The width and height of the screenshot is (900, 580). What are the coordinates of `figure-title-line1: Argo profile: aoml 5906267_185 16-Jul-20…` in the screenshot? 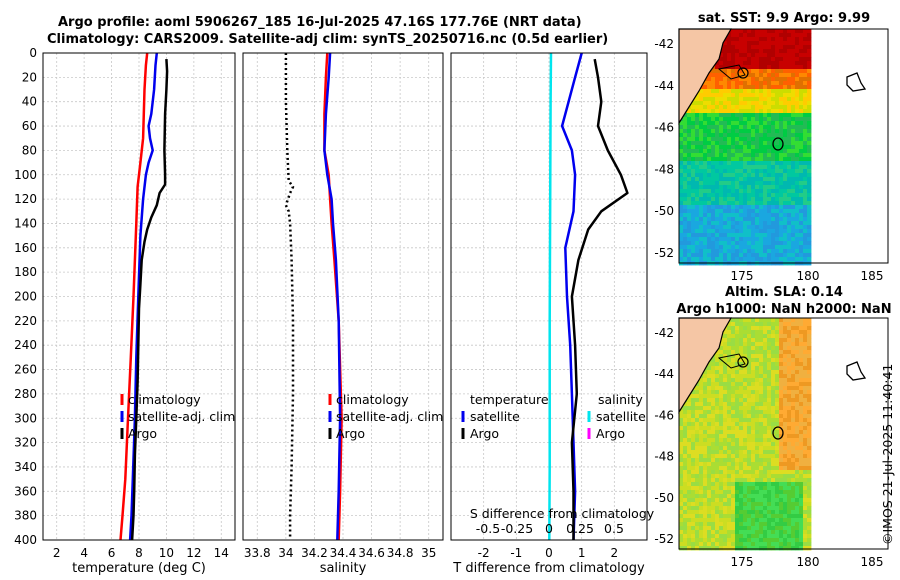 It's located at (320, 22).